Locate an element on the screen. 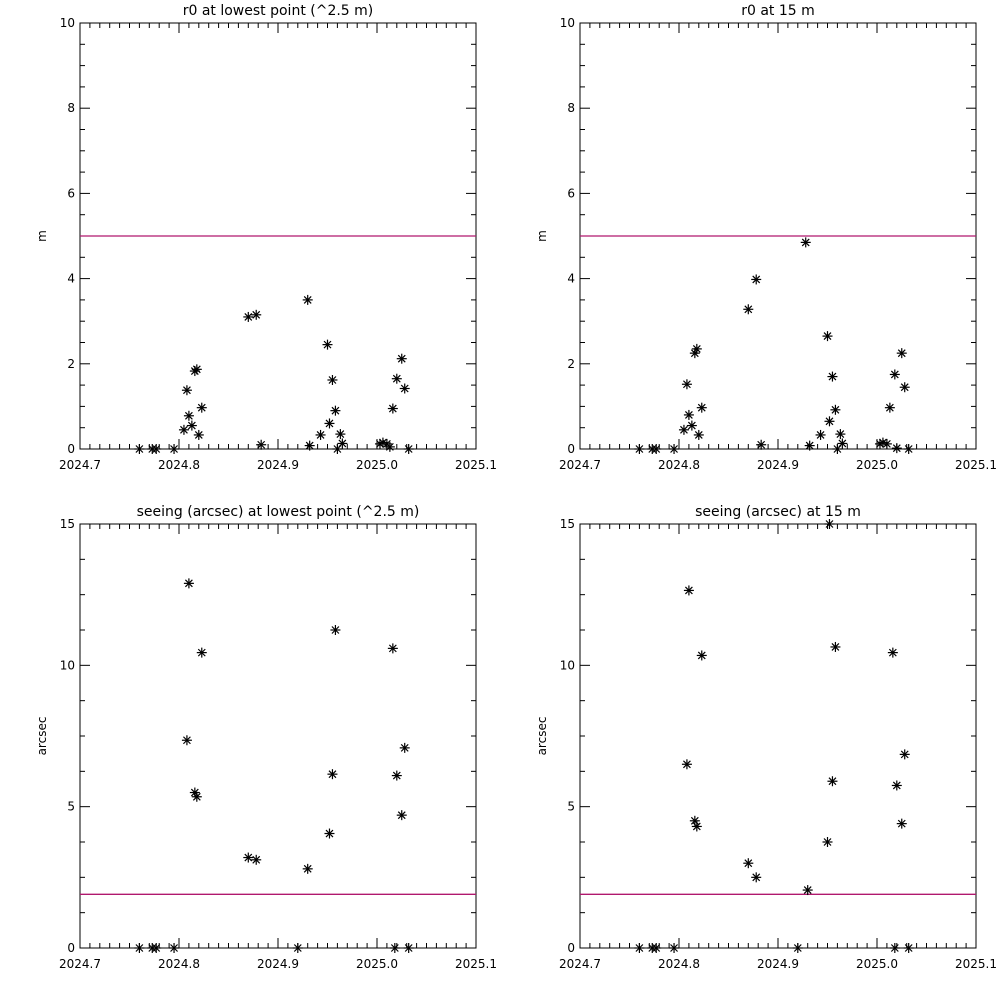  y-tick-label: 4 is located at coordinates (571, 279).